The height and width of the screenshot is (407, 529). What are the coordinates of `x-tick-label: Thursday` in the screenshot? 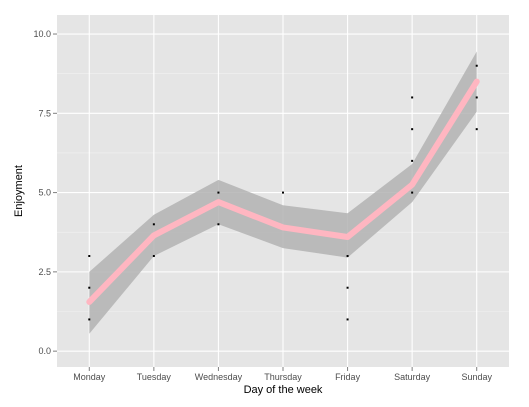 It's located at (283, 377).